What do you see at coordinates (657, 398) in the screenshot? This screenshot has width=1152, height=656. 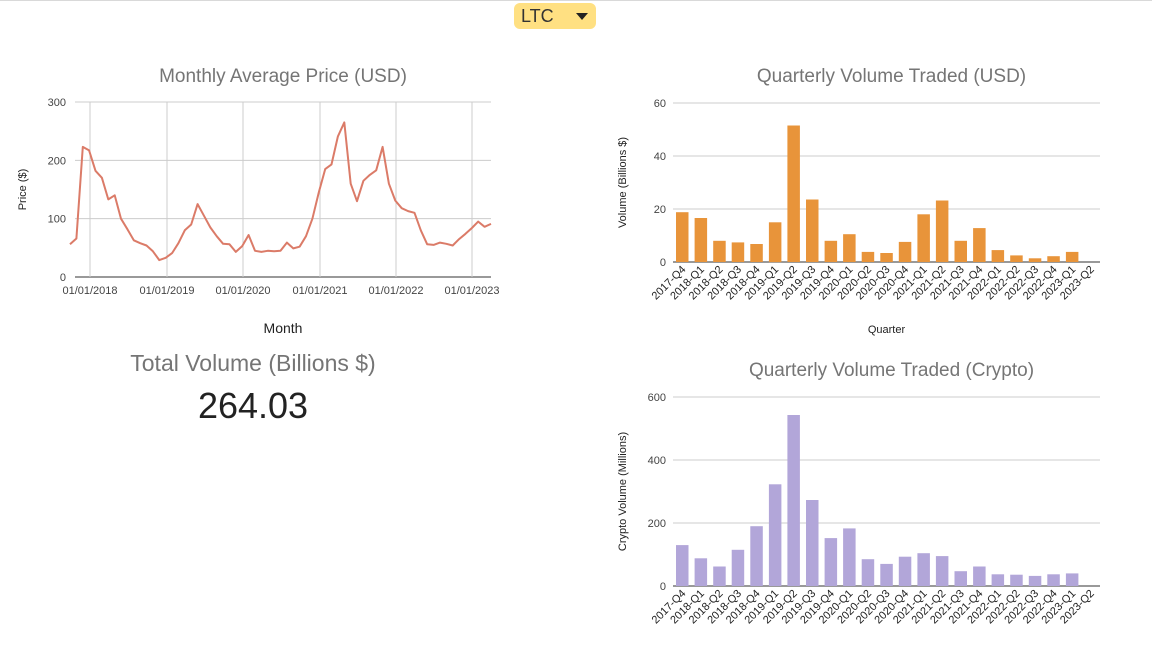 I see `y-tick-label: 600` at bounding box center [657, 398].